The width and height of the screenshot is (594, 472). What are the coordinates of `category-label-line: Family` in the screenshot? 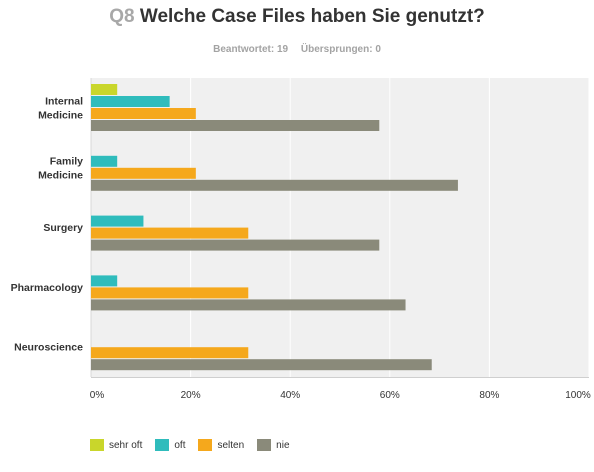 It's located at (66, 161).